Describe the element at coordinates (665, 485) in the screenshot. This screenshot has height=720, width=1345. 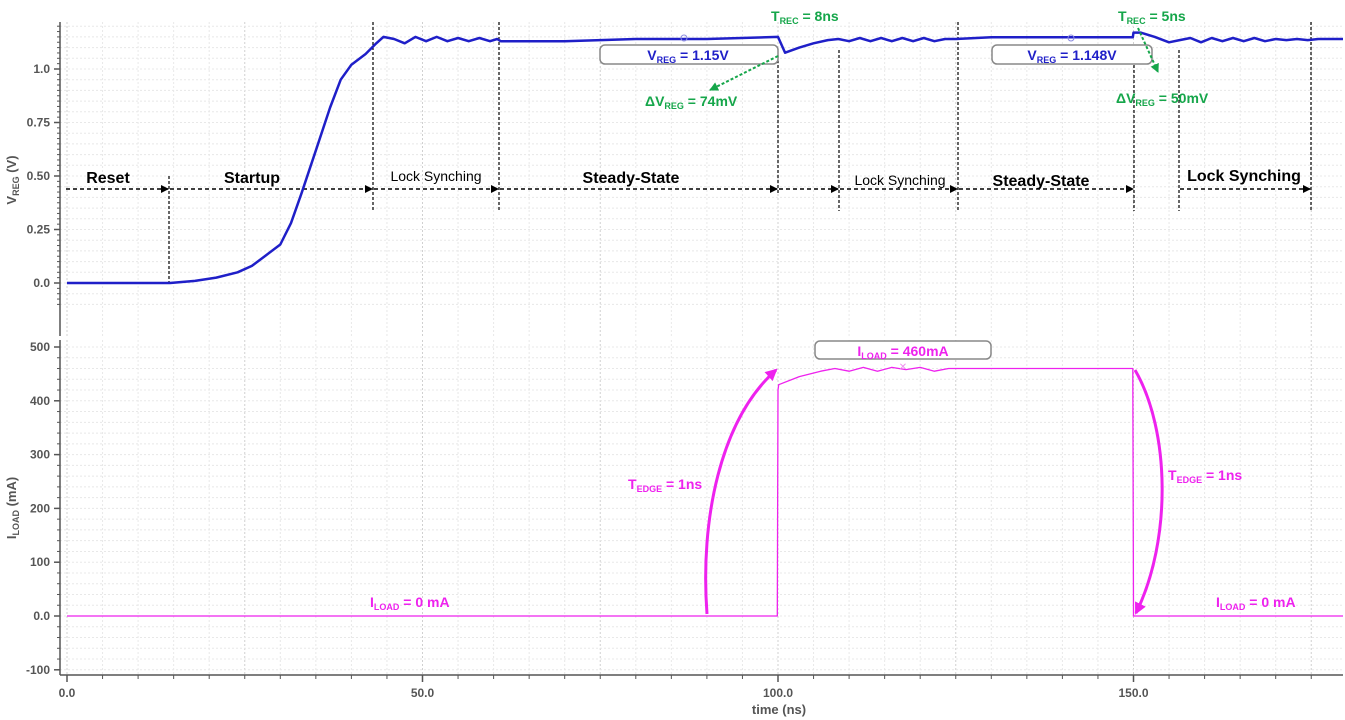
I see `tedge-annotation-1: TEDGE = 1ns` at that location.